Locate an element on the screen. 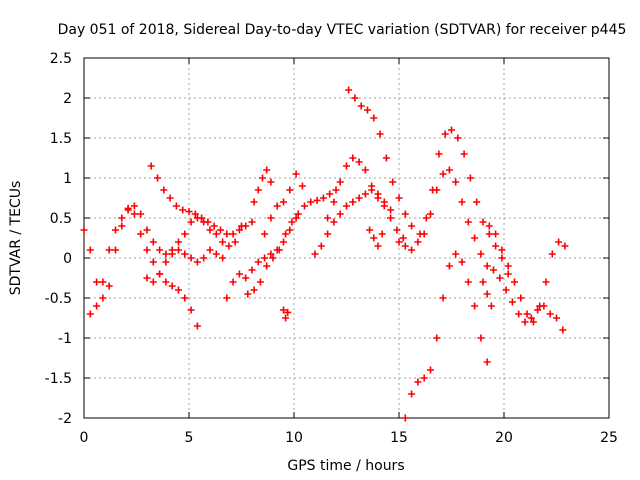 Image resolution: width=640 pixels, height=480 pixels. y-tick-label: -0.5 is located at coordinates (58, 299).